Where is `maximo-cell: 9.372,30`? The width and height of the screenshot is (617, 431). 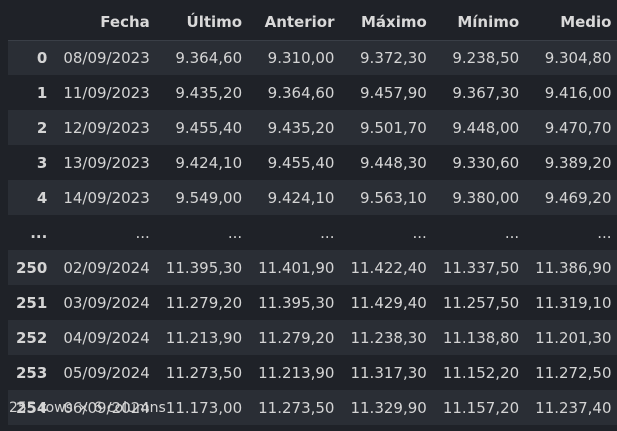 maximo-cell: 9.372,30 is located at coordinates (393, 57).